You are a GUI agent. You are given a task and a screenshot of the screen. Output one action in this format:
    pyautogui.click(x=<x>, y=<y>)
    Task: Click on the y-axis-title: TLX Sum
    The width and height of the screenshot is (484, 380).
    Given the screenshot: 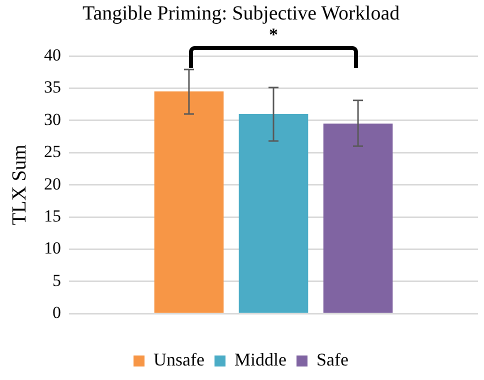 What is the action you would take?
    pyautogui.click(x=19, y=185)
    